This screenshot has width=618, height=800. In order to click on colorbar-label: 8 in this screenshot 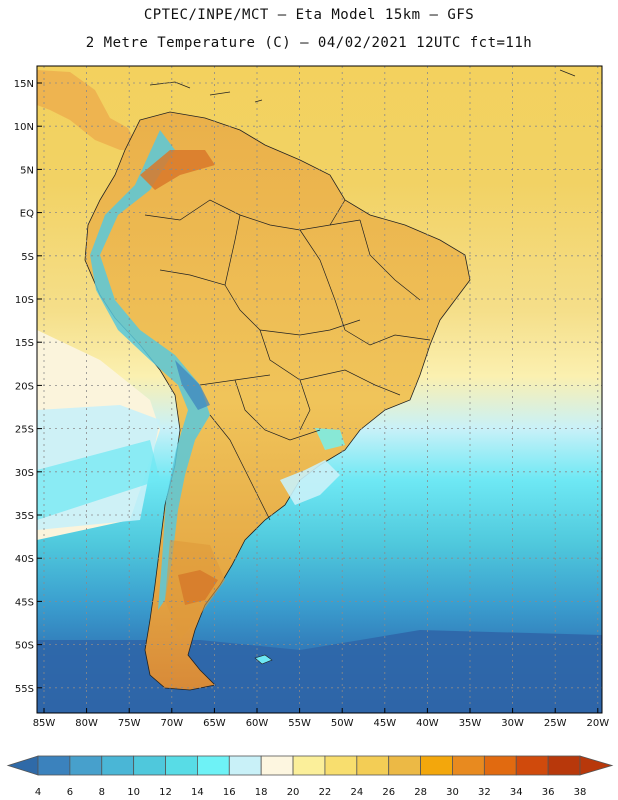, I will do `click(102, 792)`.